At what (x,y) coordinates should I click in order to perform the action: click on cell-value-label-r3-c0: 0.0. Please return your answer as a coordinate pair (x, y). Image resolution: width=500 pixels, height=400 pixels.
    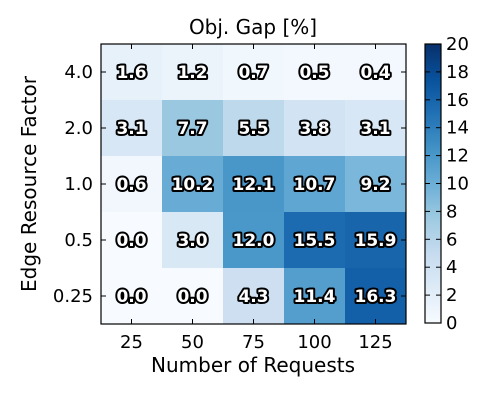
    Looking at the image, I should click on (131, 241).